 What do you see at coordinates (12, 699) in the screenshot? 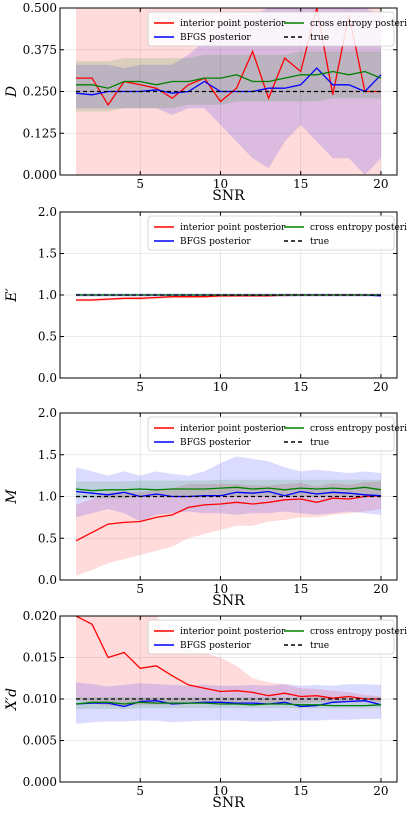
I see `y-axis-label: X′d` at bounding box center [12, 699].